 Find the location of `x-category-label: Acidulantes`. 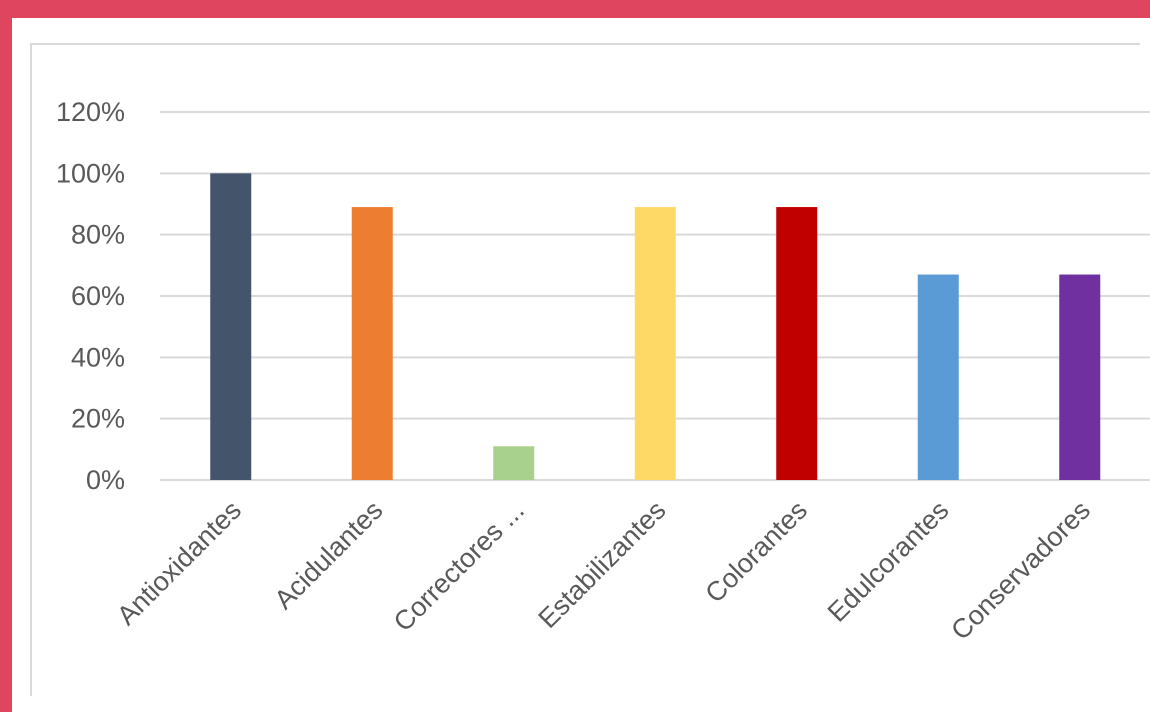

x-category-label: Acidulantes is located at coordinates (329, 555).